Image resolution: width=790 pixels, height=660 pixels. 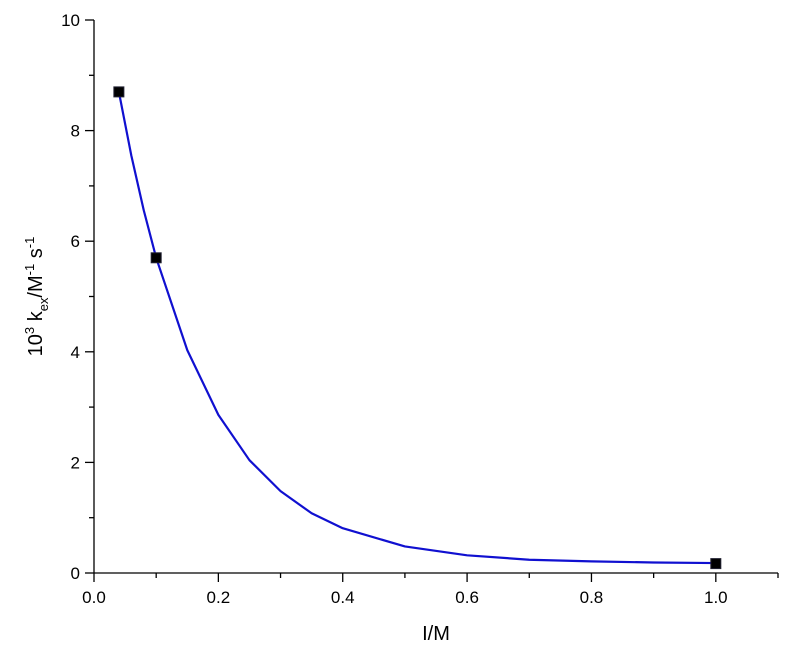 I want to click on y-tick-label: 0, so click(x=75, y=573).